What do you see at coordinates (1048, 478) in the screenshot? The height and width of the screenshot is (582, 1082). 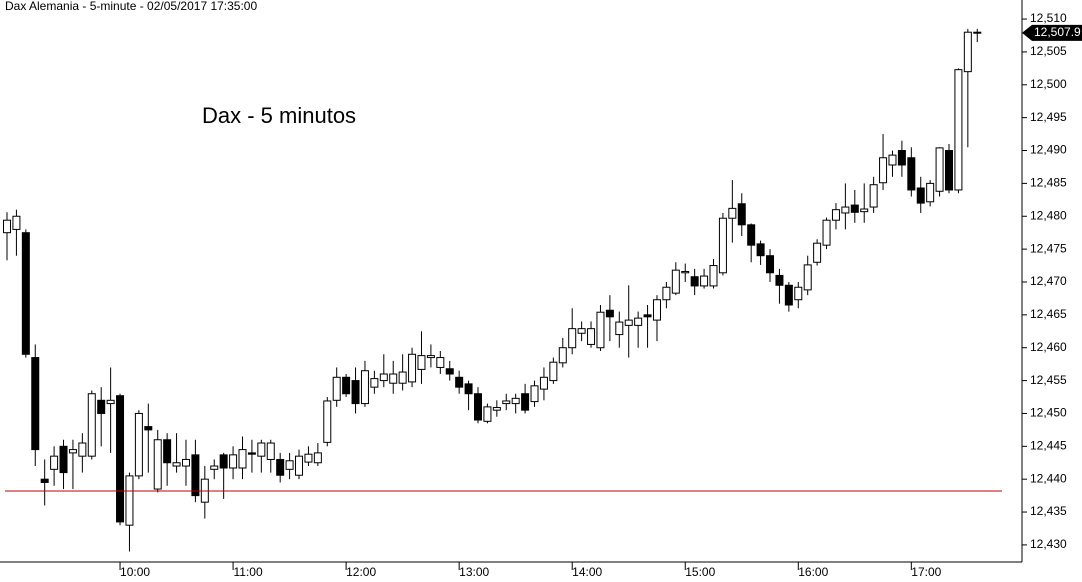 I see `y-tick-label: 12,440` at bounding box center [1048, 478].